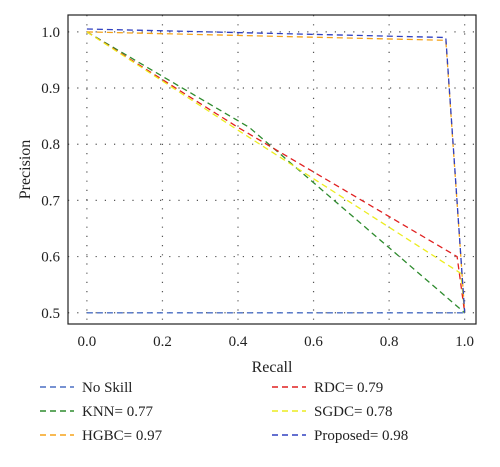 Image resolution: width=500 pixels, height=467 pixels. Describe the element at coordinates (361, 436) in the screenshot. I see `legend-label: Proposed= 0.98` at that location.